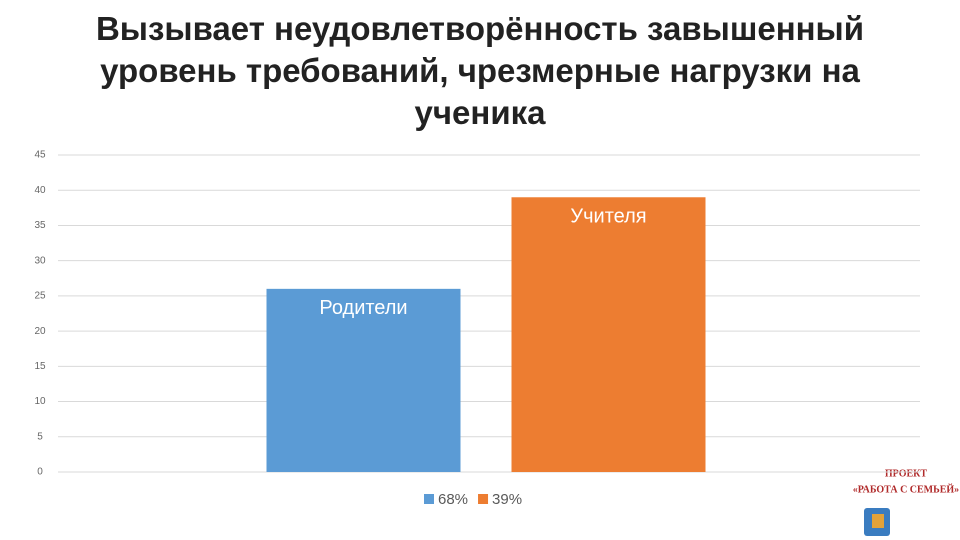  Describe the element at coordinates (40, 155) in the screenshot. I see `y-tick-label: 45` at that location.